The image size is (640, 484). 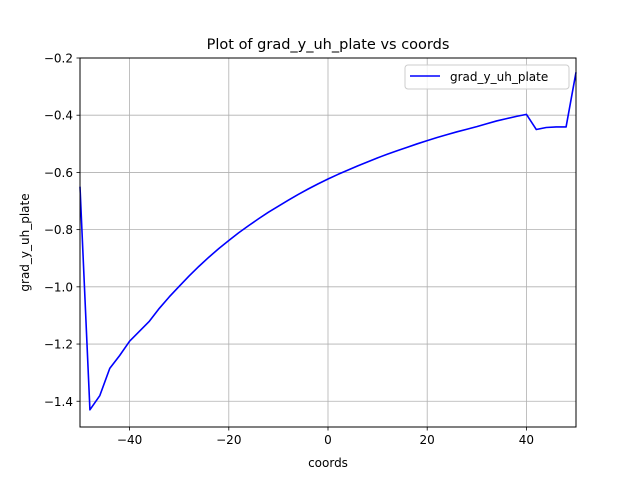 I want to click on chart-title: Plot of grad_y_uh_plate vs coords, so click(x=328, y=45).